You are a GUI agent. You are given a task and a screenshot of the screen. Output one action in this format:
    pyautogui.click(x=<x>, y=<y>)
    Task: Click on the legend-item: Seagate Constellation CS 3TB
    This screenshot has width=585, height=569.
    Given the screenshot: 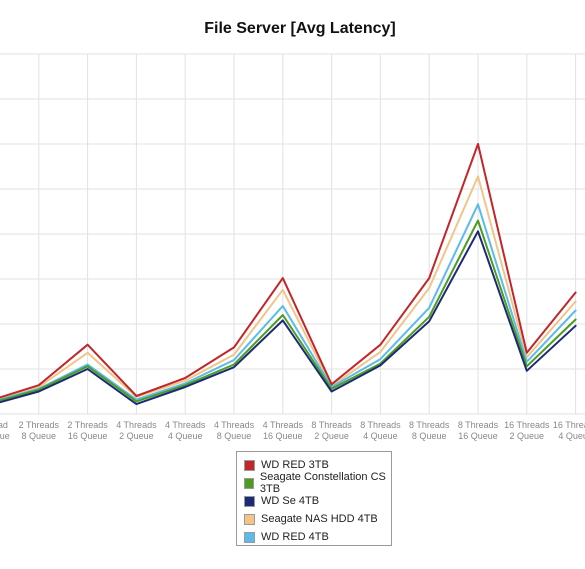 What is the action you would take?
    pyautogui.click(x=317, y=483)
    